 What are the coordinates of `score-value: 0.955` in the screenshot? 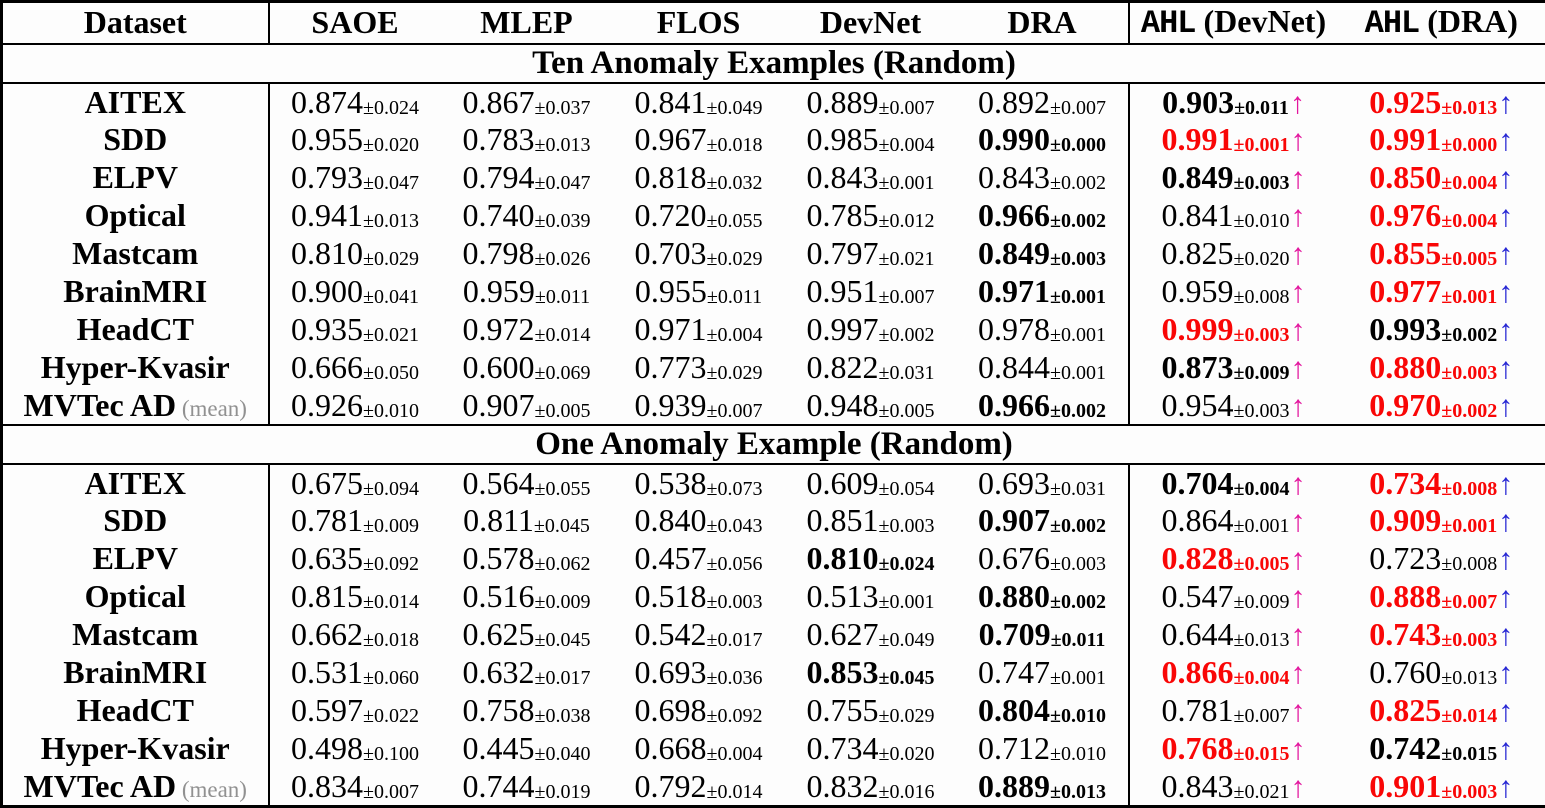 It's located at (670, 291).